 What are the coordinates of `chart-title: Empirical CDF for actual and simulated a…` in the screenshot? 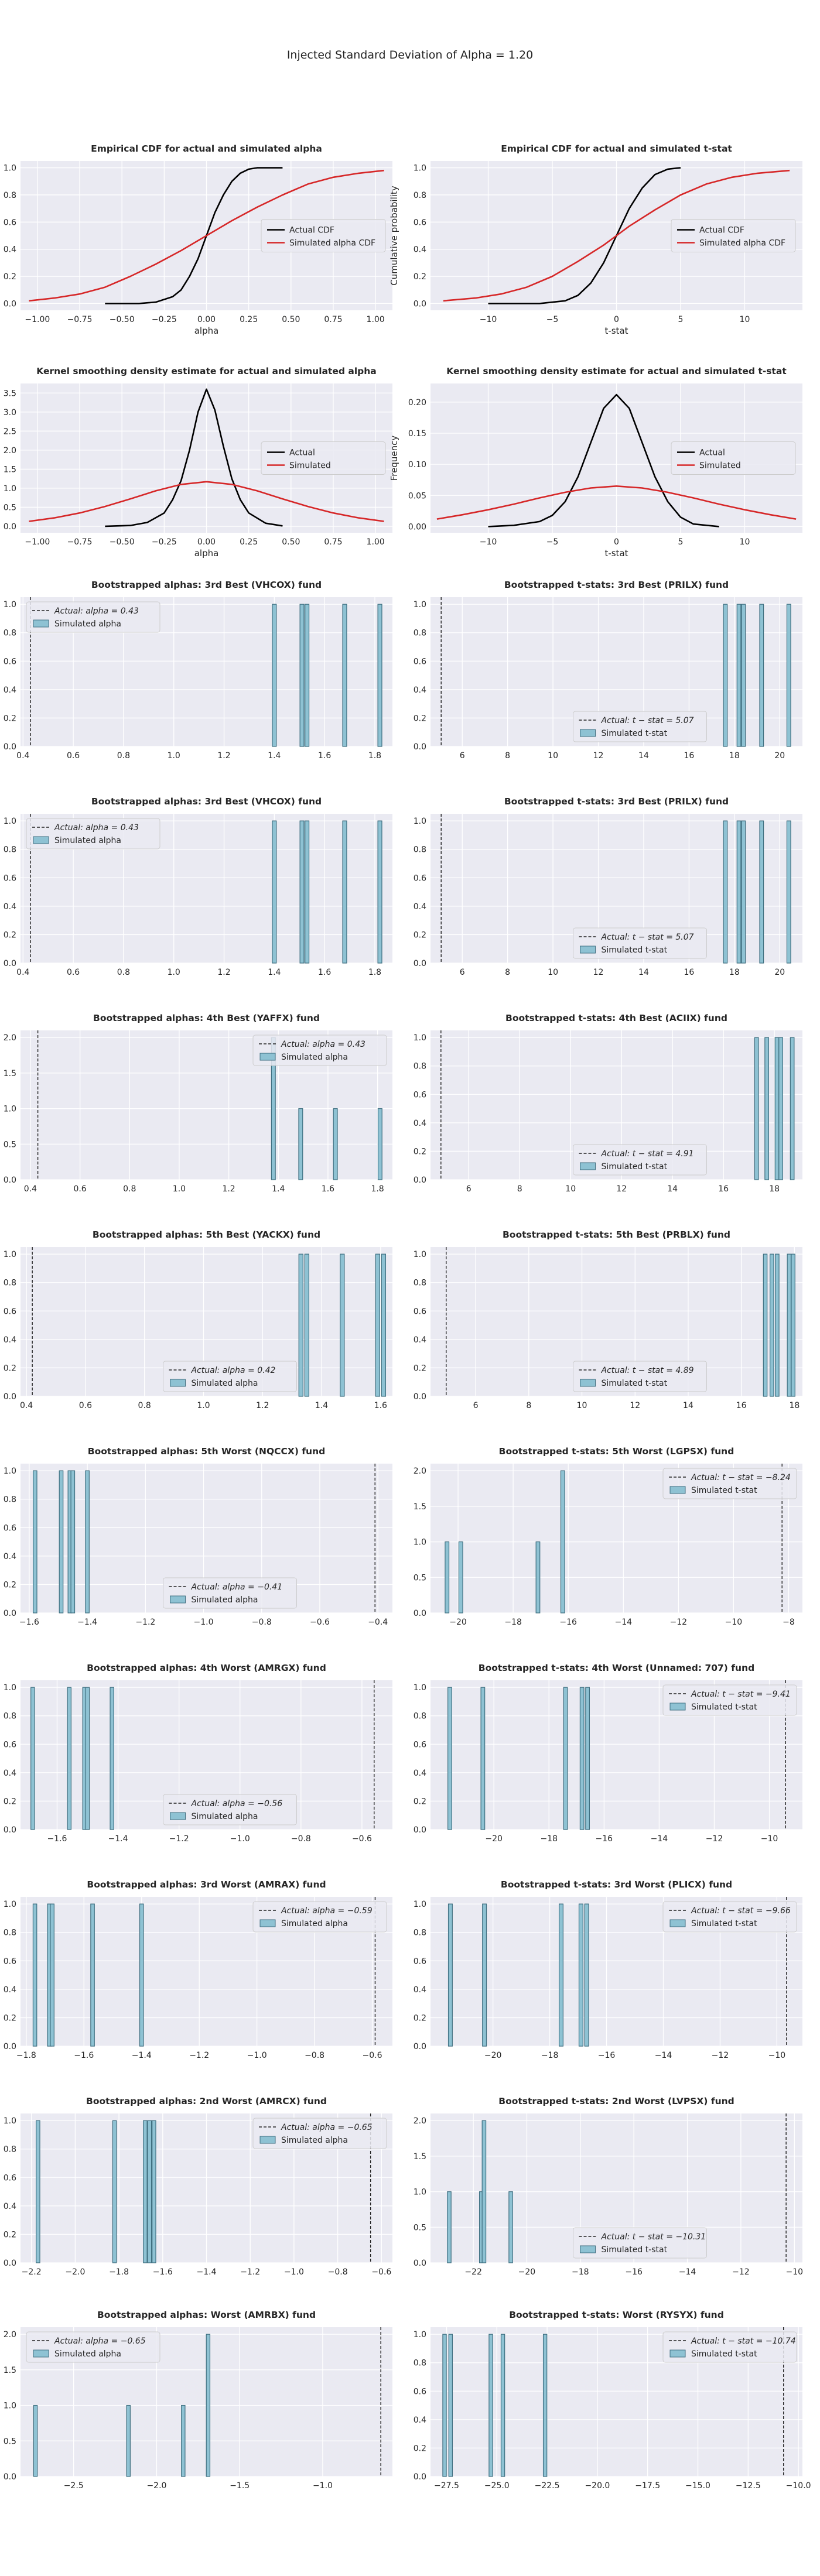 It's located at (206, 148).